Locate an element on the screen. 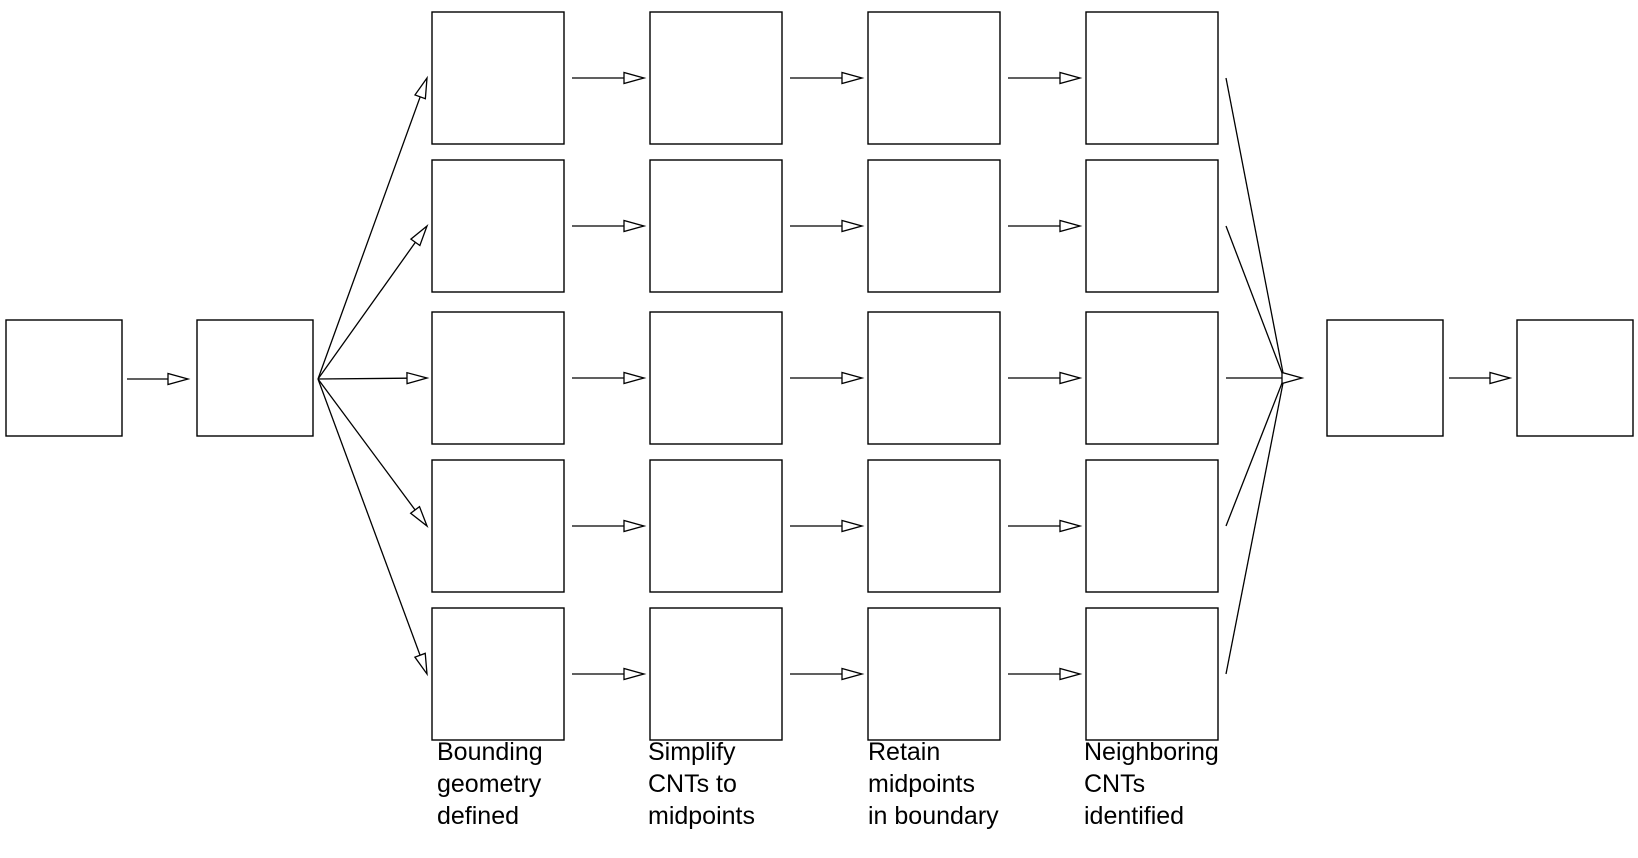 The image size is (1638, 858). arrow-fan-out-circle is located at coordinates (373, 453).